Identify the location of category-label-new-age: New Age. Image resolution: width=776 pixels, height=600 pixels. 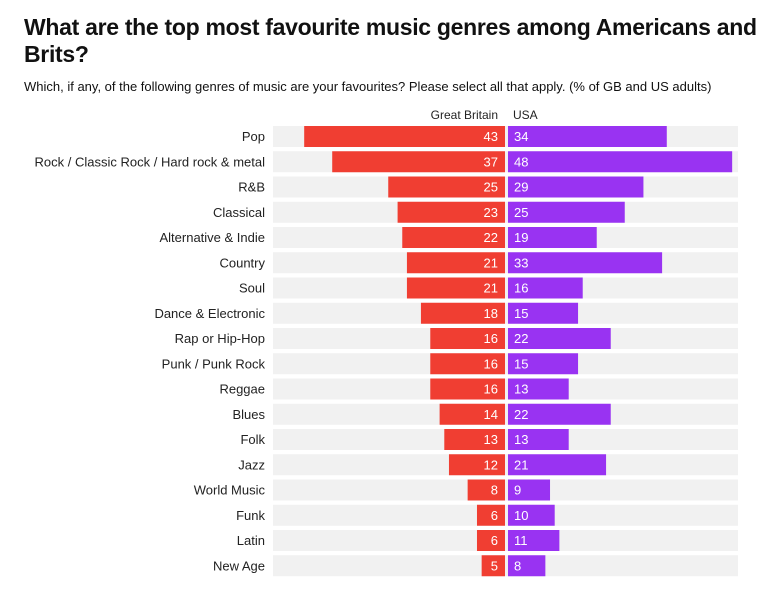
(239, 565).